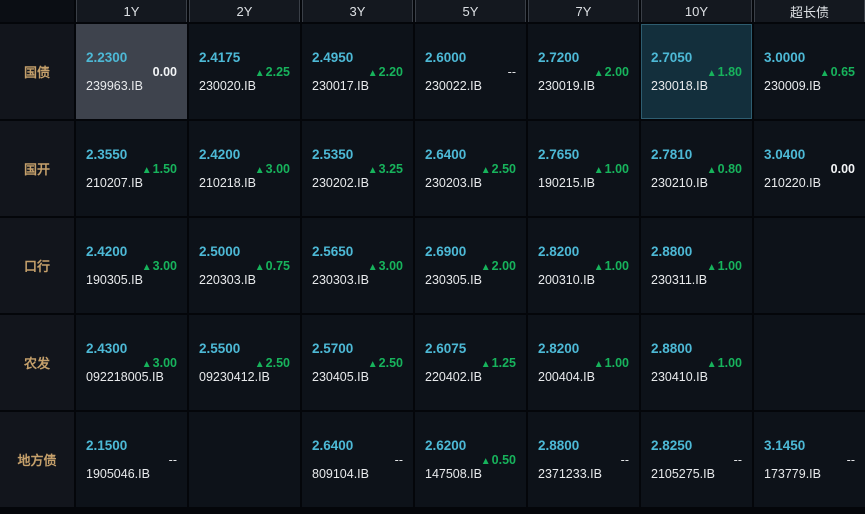  What do you see at coordinates (583, 11) in the screenshot?
I see `column-header-4: 7Y` at bounding box center [583, 11].